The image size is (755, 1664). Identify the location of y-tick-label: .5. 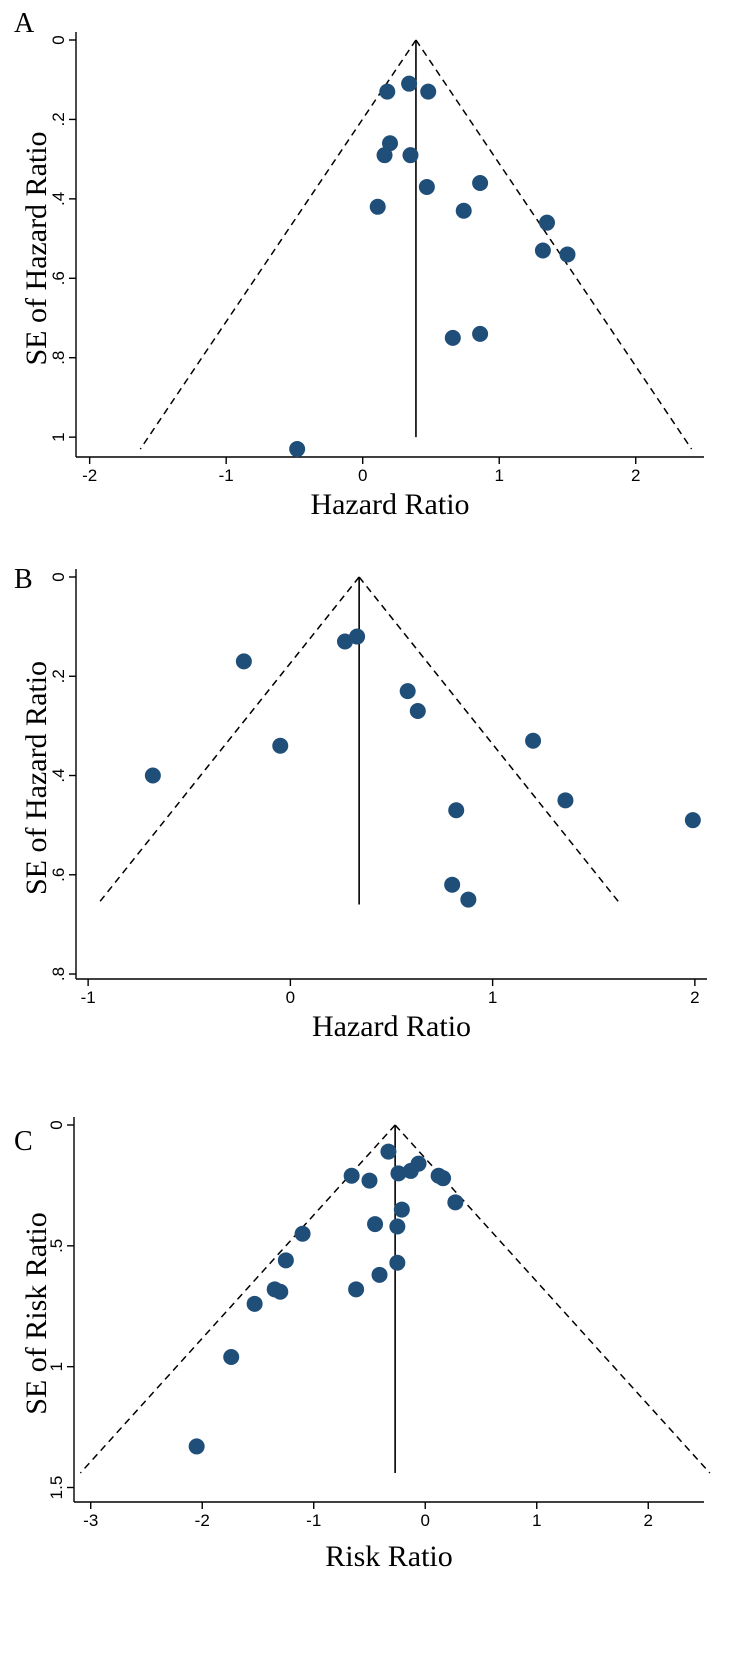
(56, 1246).